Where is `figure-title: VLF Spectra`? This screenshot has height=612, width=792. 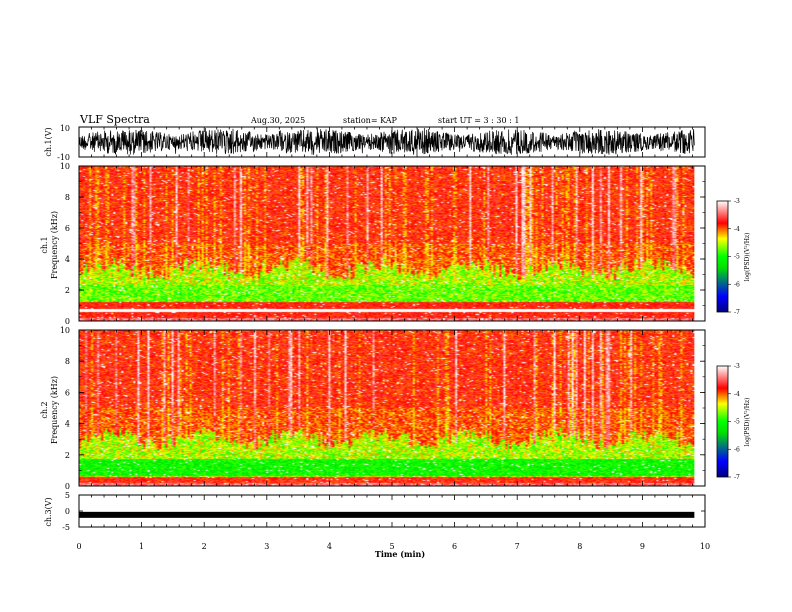
figure-title: VLF Spectra is located at coordinates (114, 119).